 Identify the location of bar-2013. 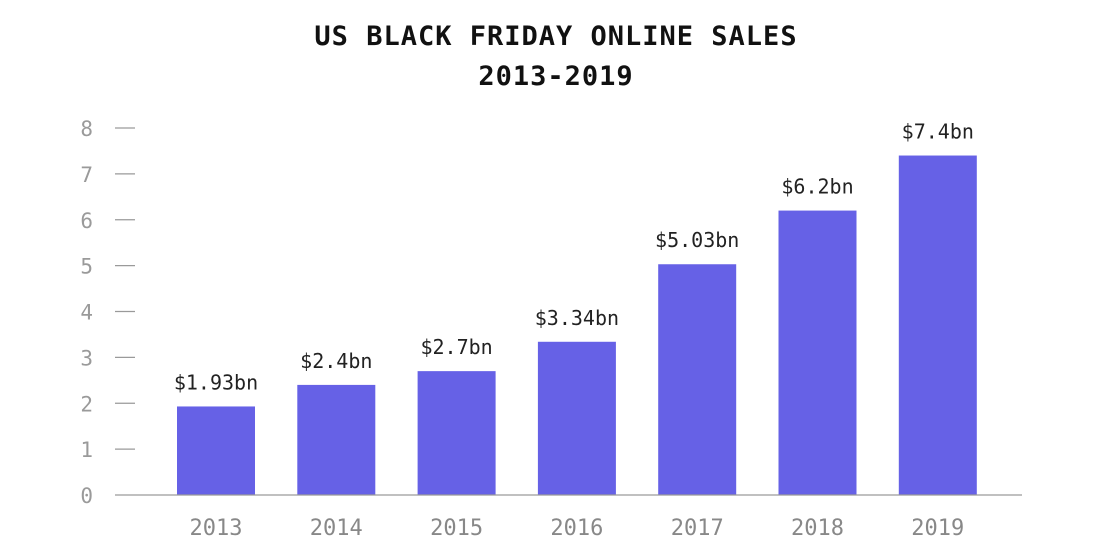
(216, 450).